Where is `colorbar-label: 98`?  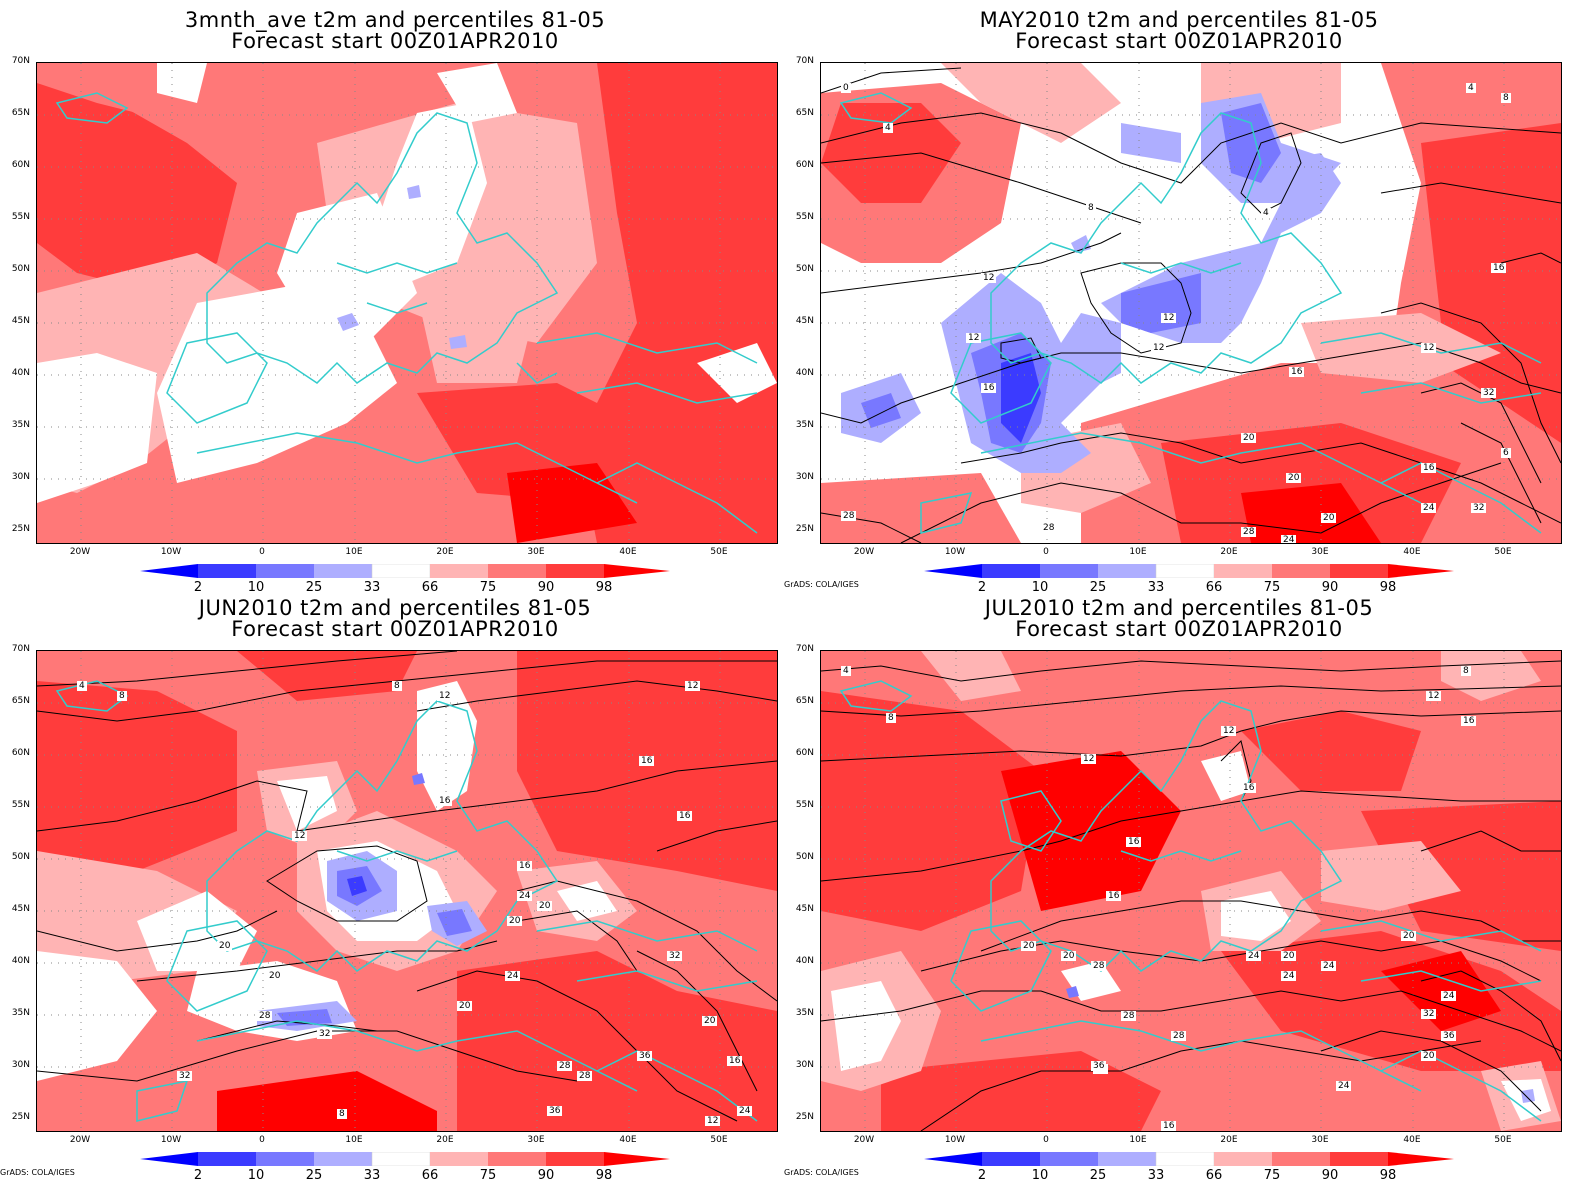 colorbar-label: 98 is located at coordinates (604, 587).